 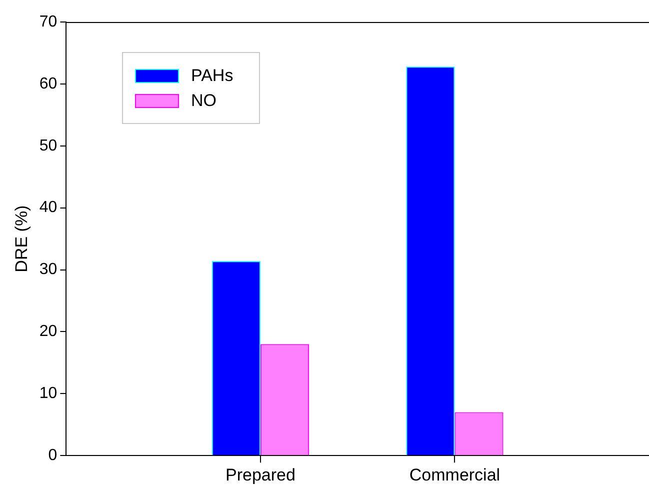 What do you see at coordinates (48, 393) in the screenshot?
I see `y-tick-label: 10` at bounding box center [48, 393].